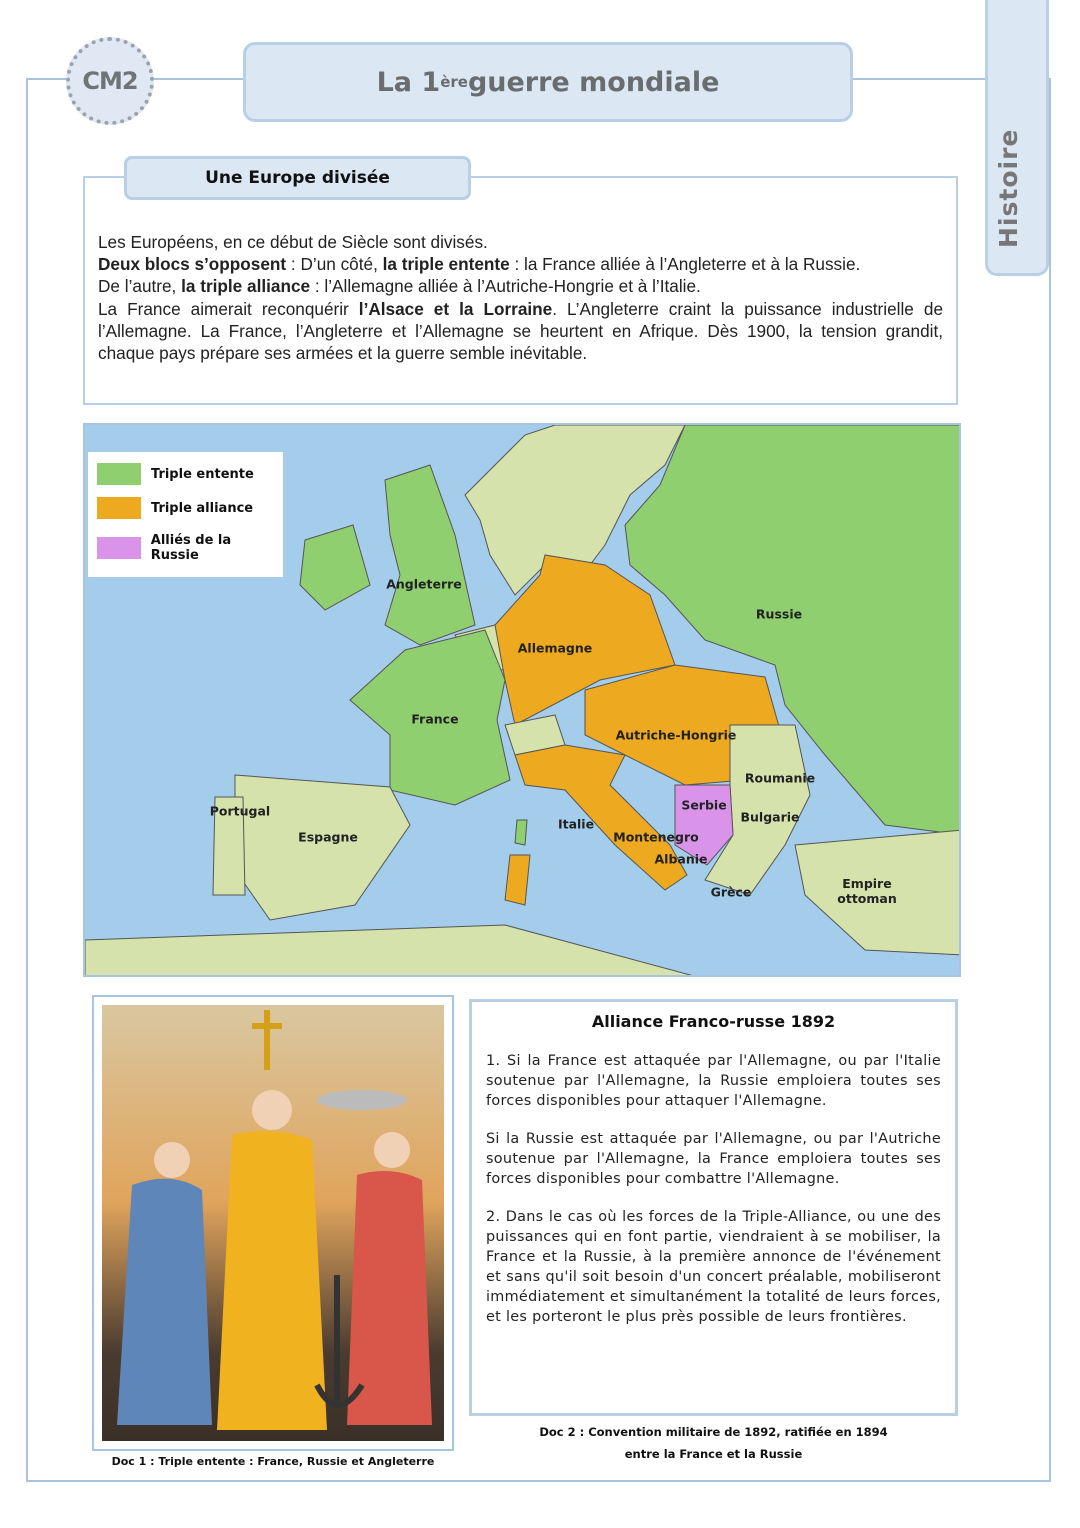 This screenshot has height=1528, width=1080. Describe the element at coordinates (704, 825) in the screenshot. I see `serbia` at that location.